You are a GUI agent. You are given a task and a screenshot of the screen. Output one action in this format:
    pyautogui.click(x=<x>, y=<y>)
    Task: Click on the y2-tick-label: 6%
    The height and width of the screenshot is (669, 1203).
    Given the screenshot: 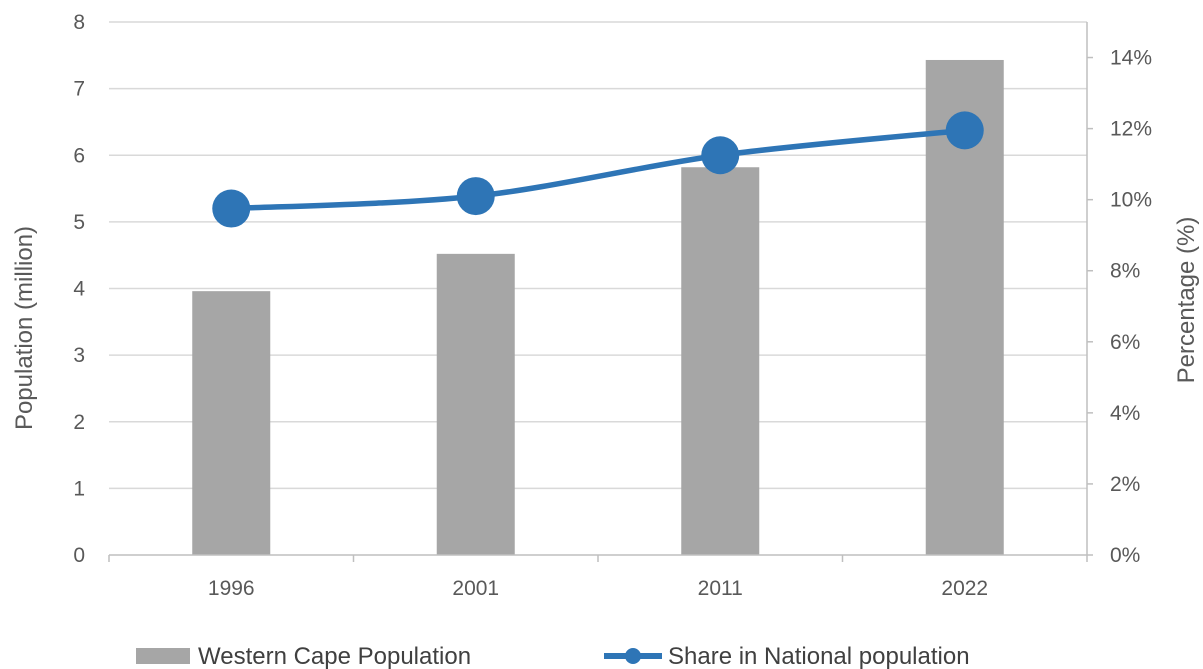 What is the action you would take?
    pyautogui.click(x=1125, y=342)
    